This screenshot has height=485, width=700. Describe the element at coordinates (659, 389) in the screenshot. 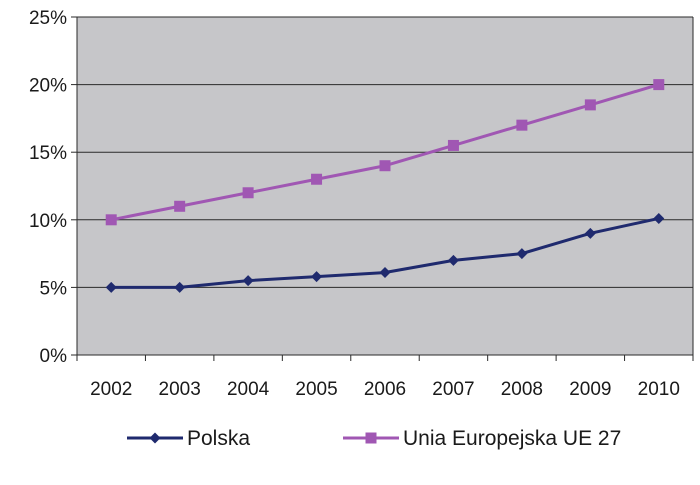

I see `x-tick-label: 2010` at that location.